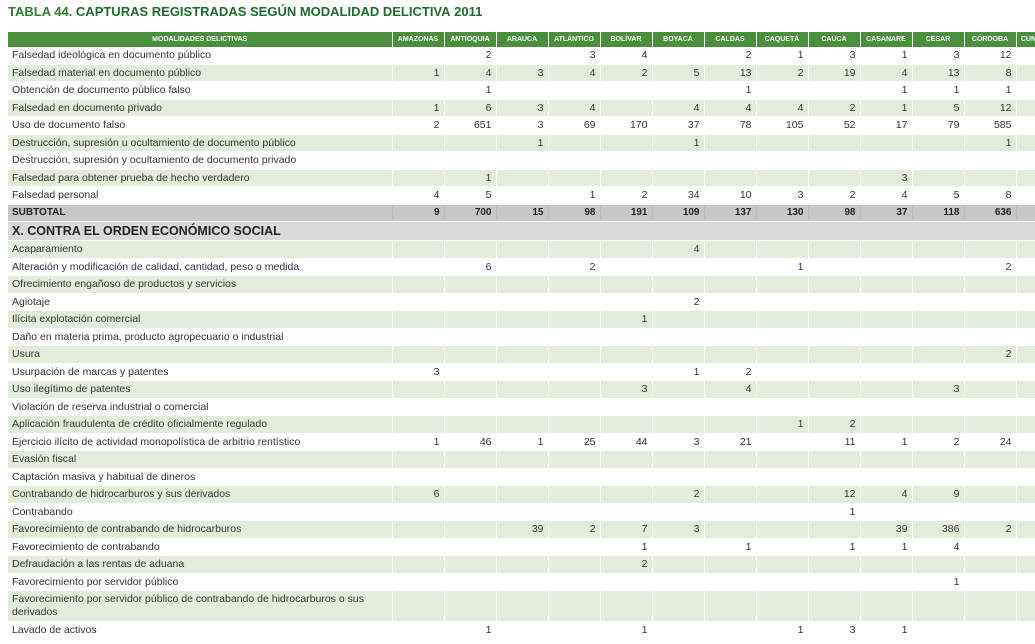  I want to click on row-label: Agiotaje, so click(200, 302).